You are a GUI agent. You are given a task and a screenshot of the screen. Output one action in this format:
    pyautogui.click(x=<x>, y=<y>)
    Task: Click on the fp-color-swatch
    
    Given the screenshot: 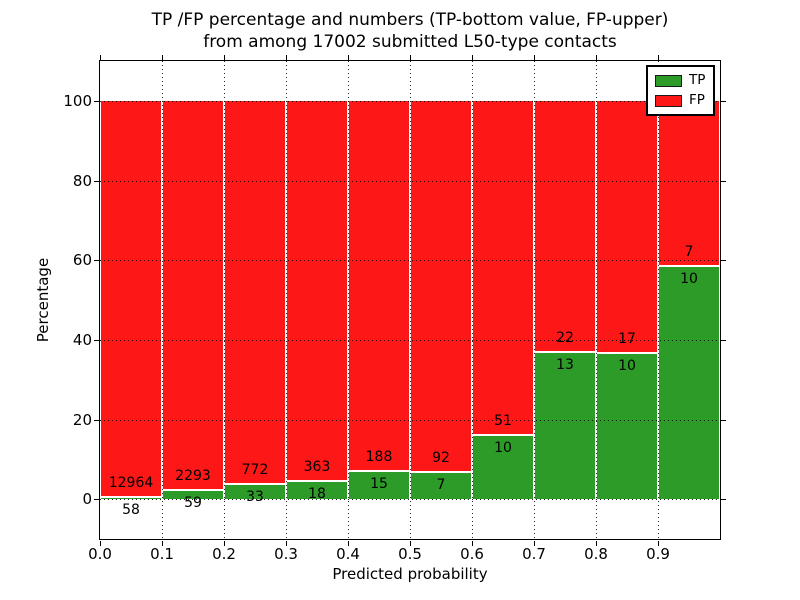 What is the action you would take?
    pyautogui.click(x=668, y=100)
    